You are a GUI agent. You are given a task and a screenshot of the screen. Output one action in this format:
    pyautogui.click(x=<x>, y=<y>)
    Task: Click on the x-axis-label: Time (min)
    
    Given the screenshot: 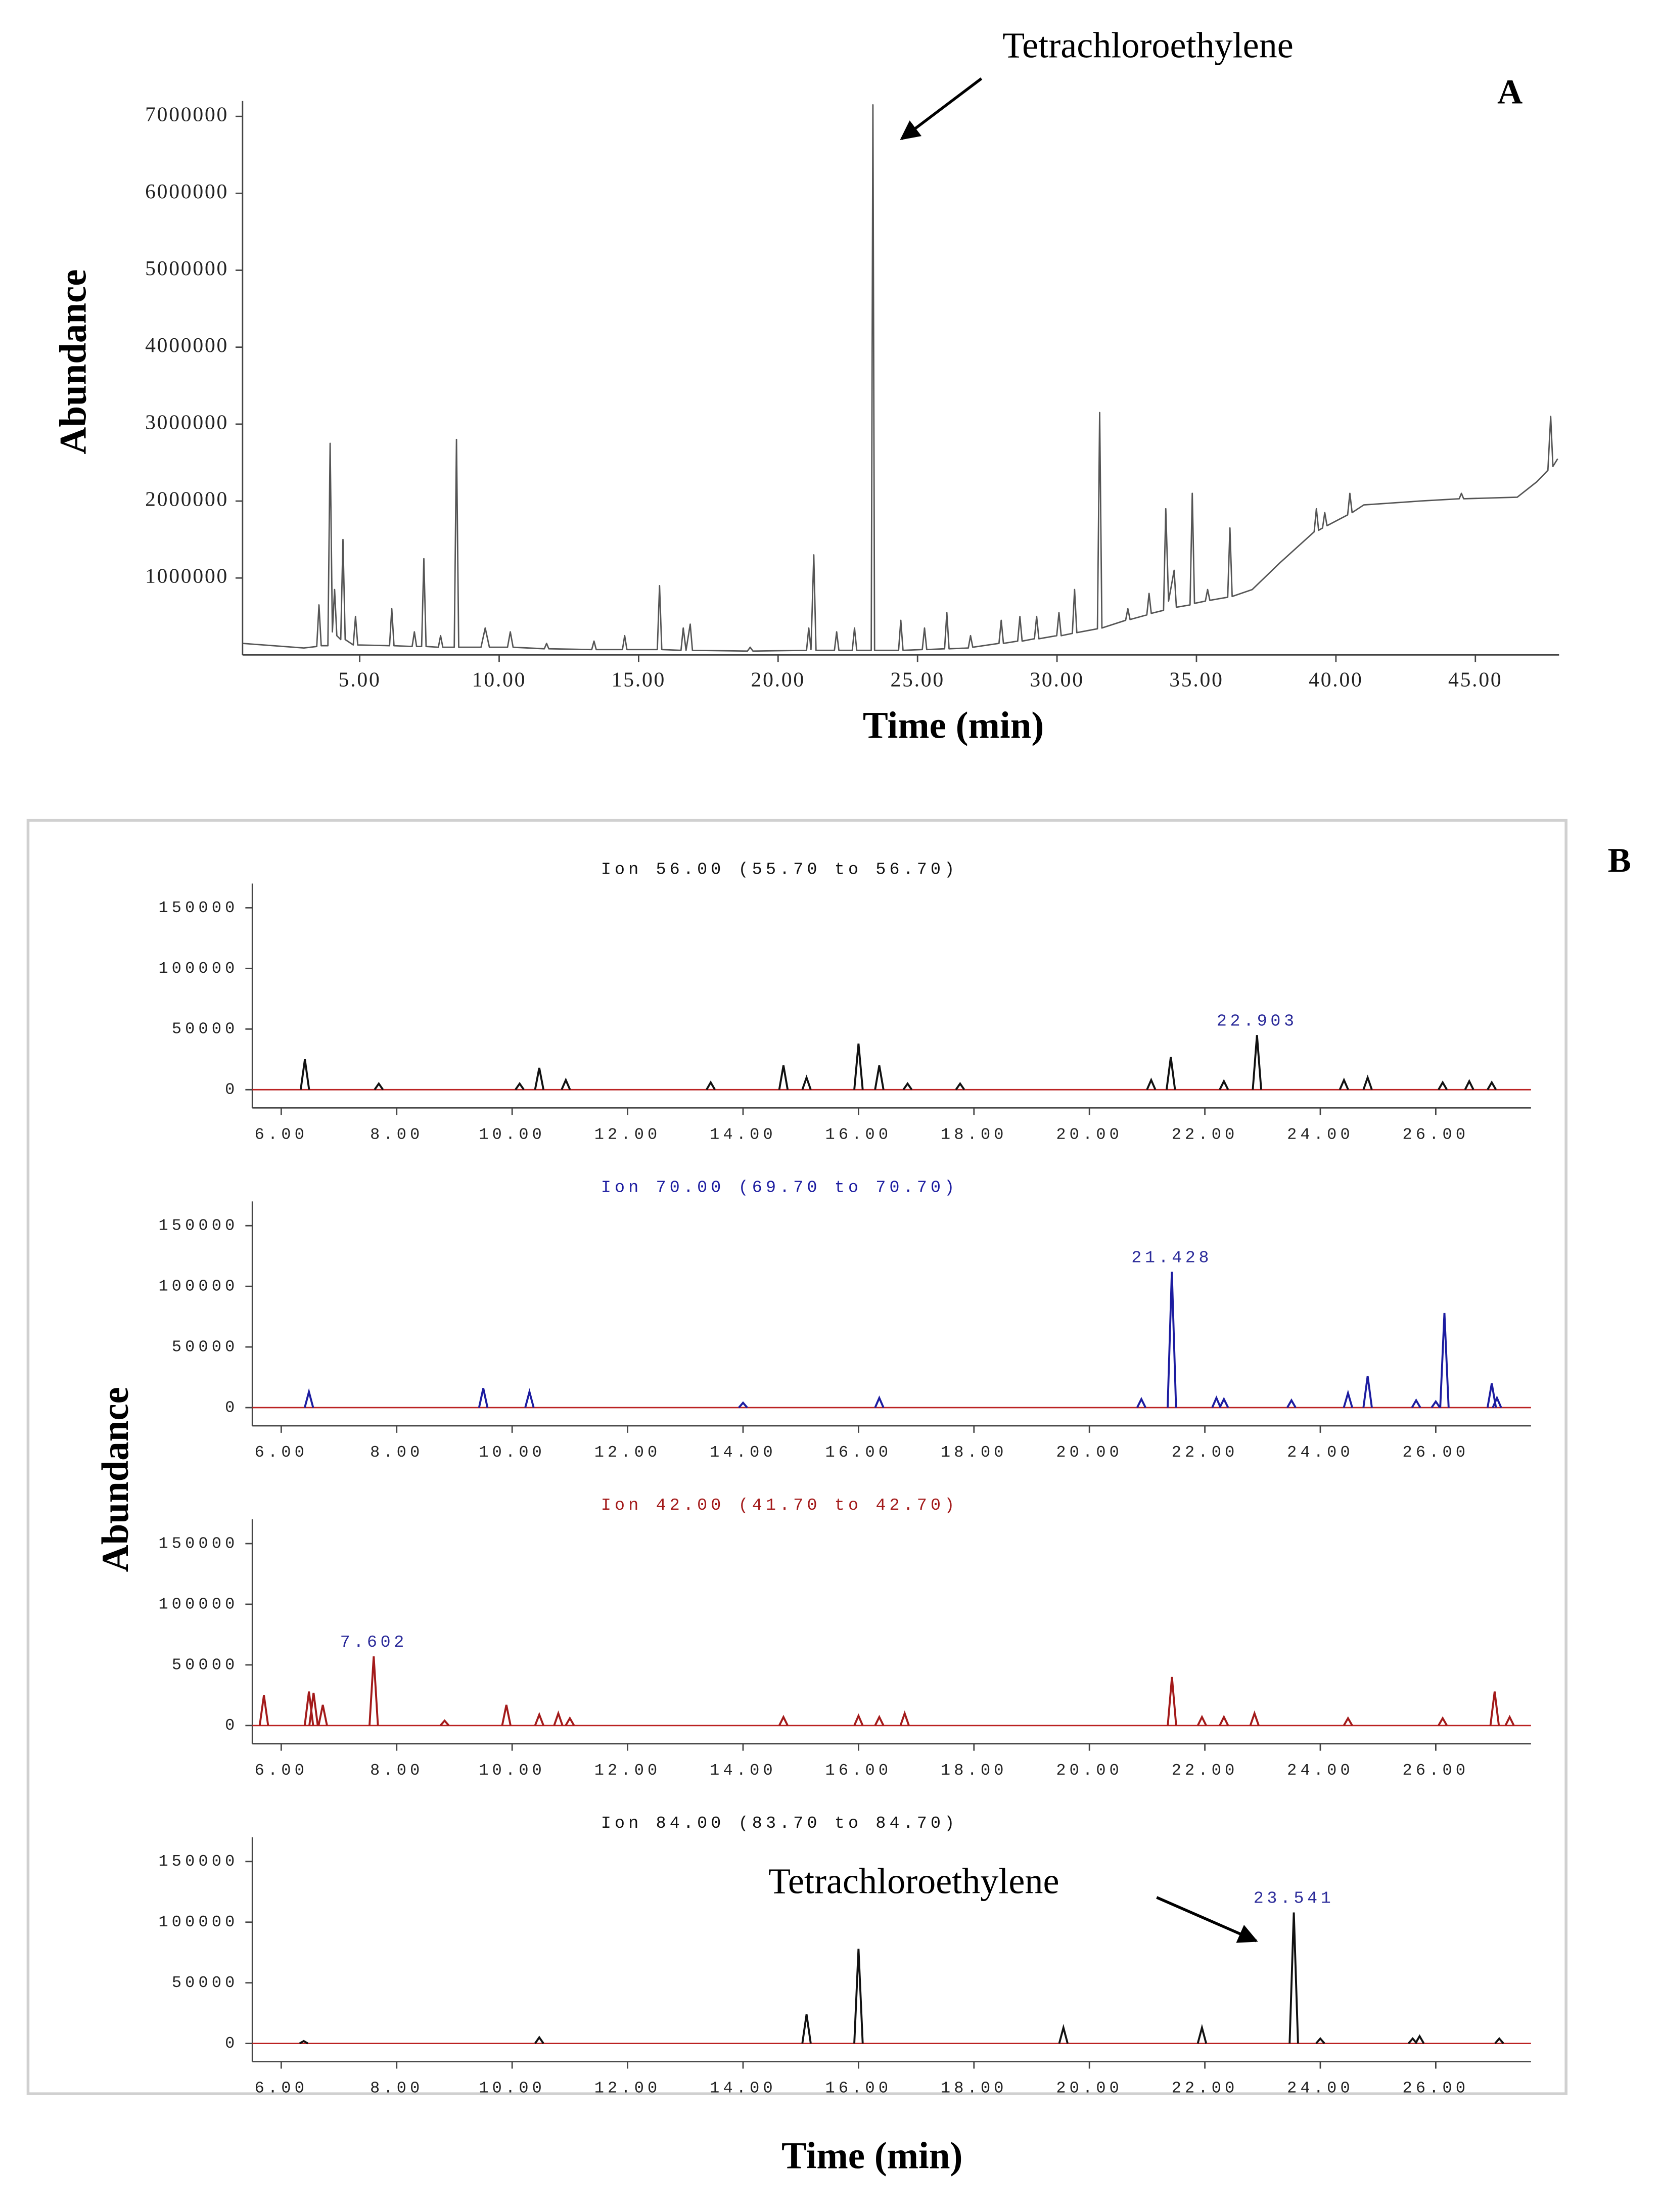 What is the action you would take?
    pyautogui.click(x=871, y=2156)
    